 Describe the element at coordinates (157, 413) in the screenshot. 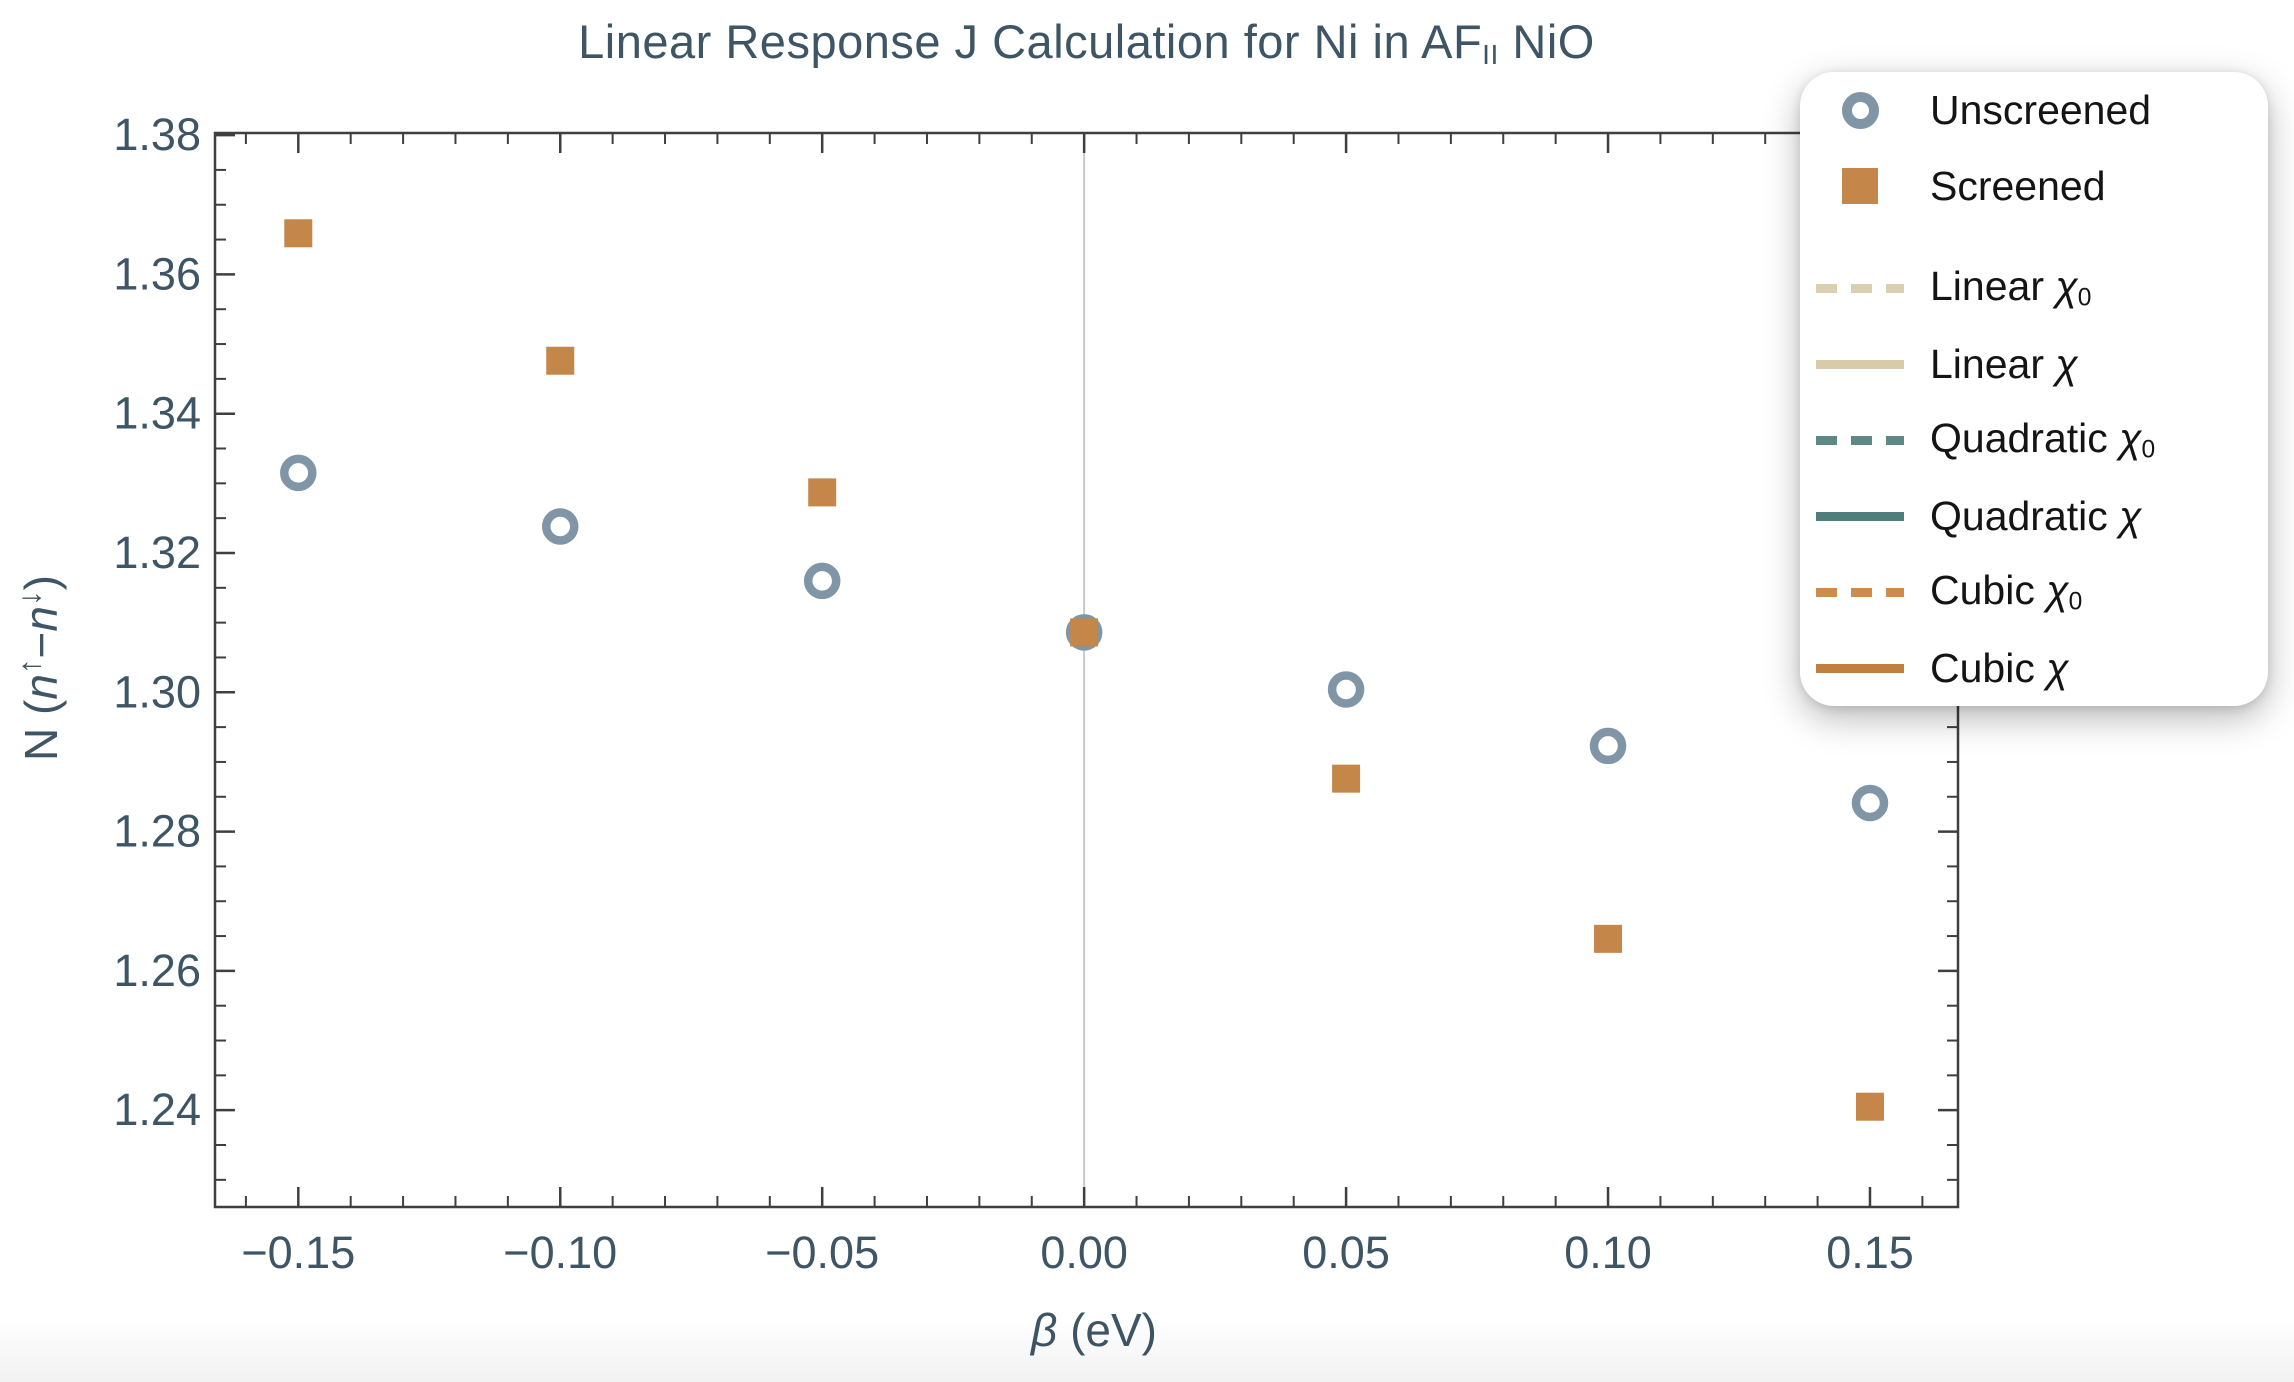

I see `y-tick-label: 1.34` at that location.